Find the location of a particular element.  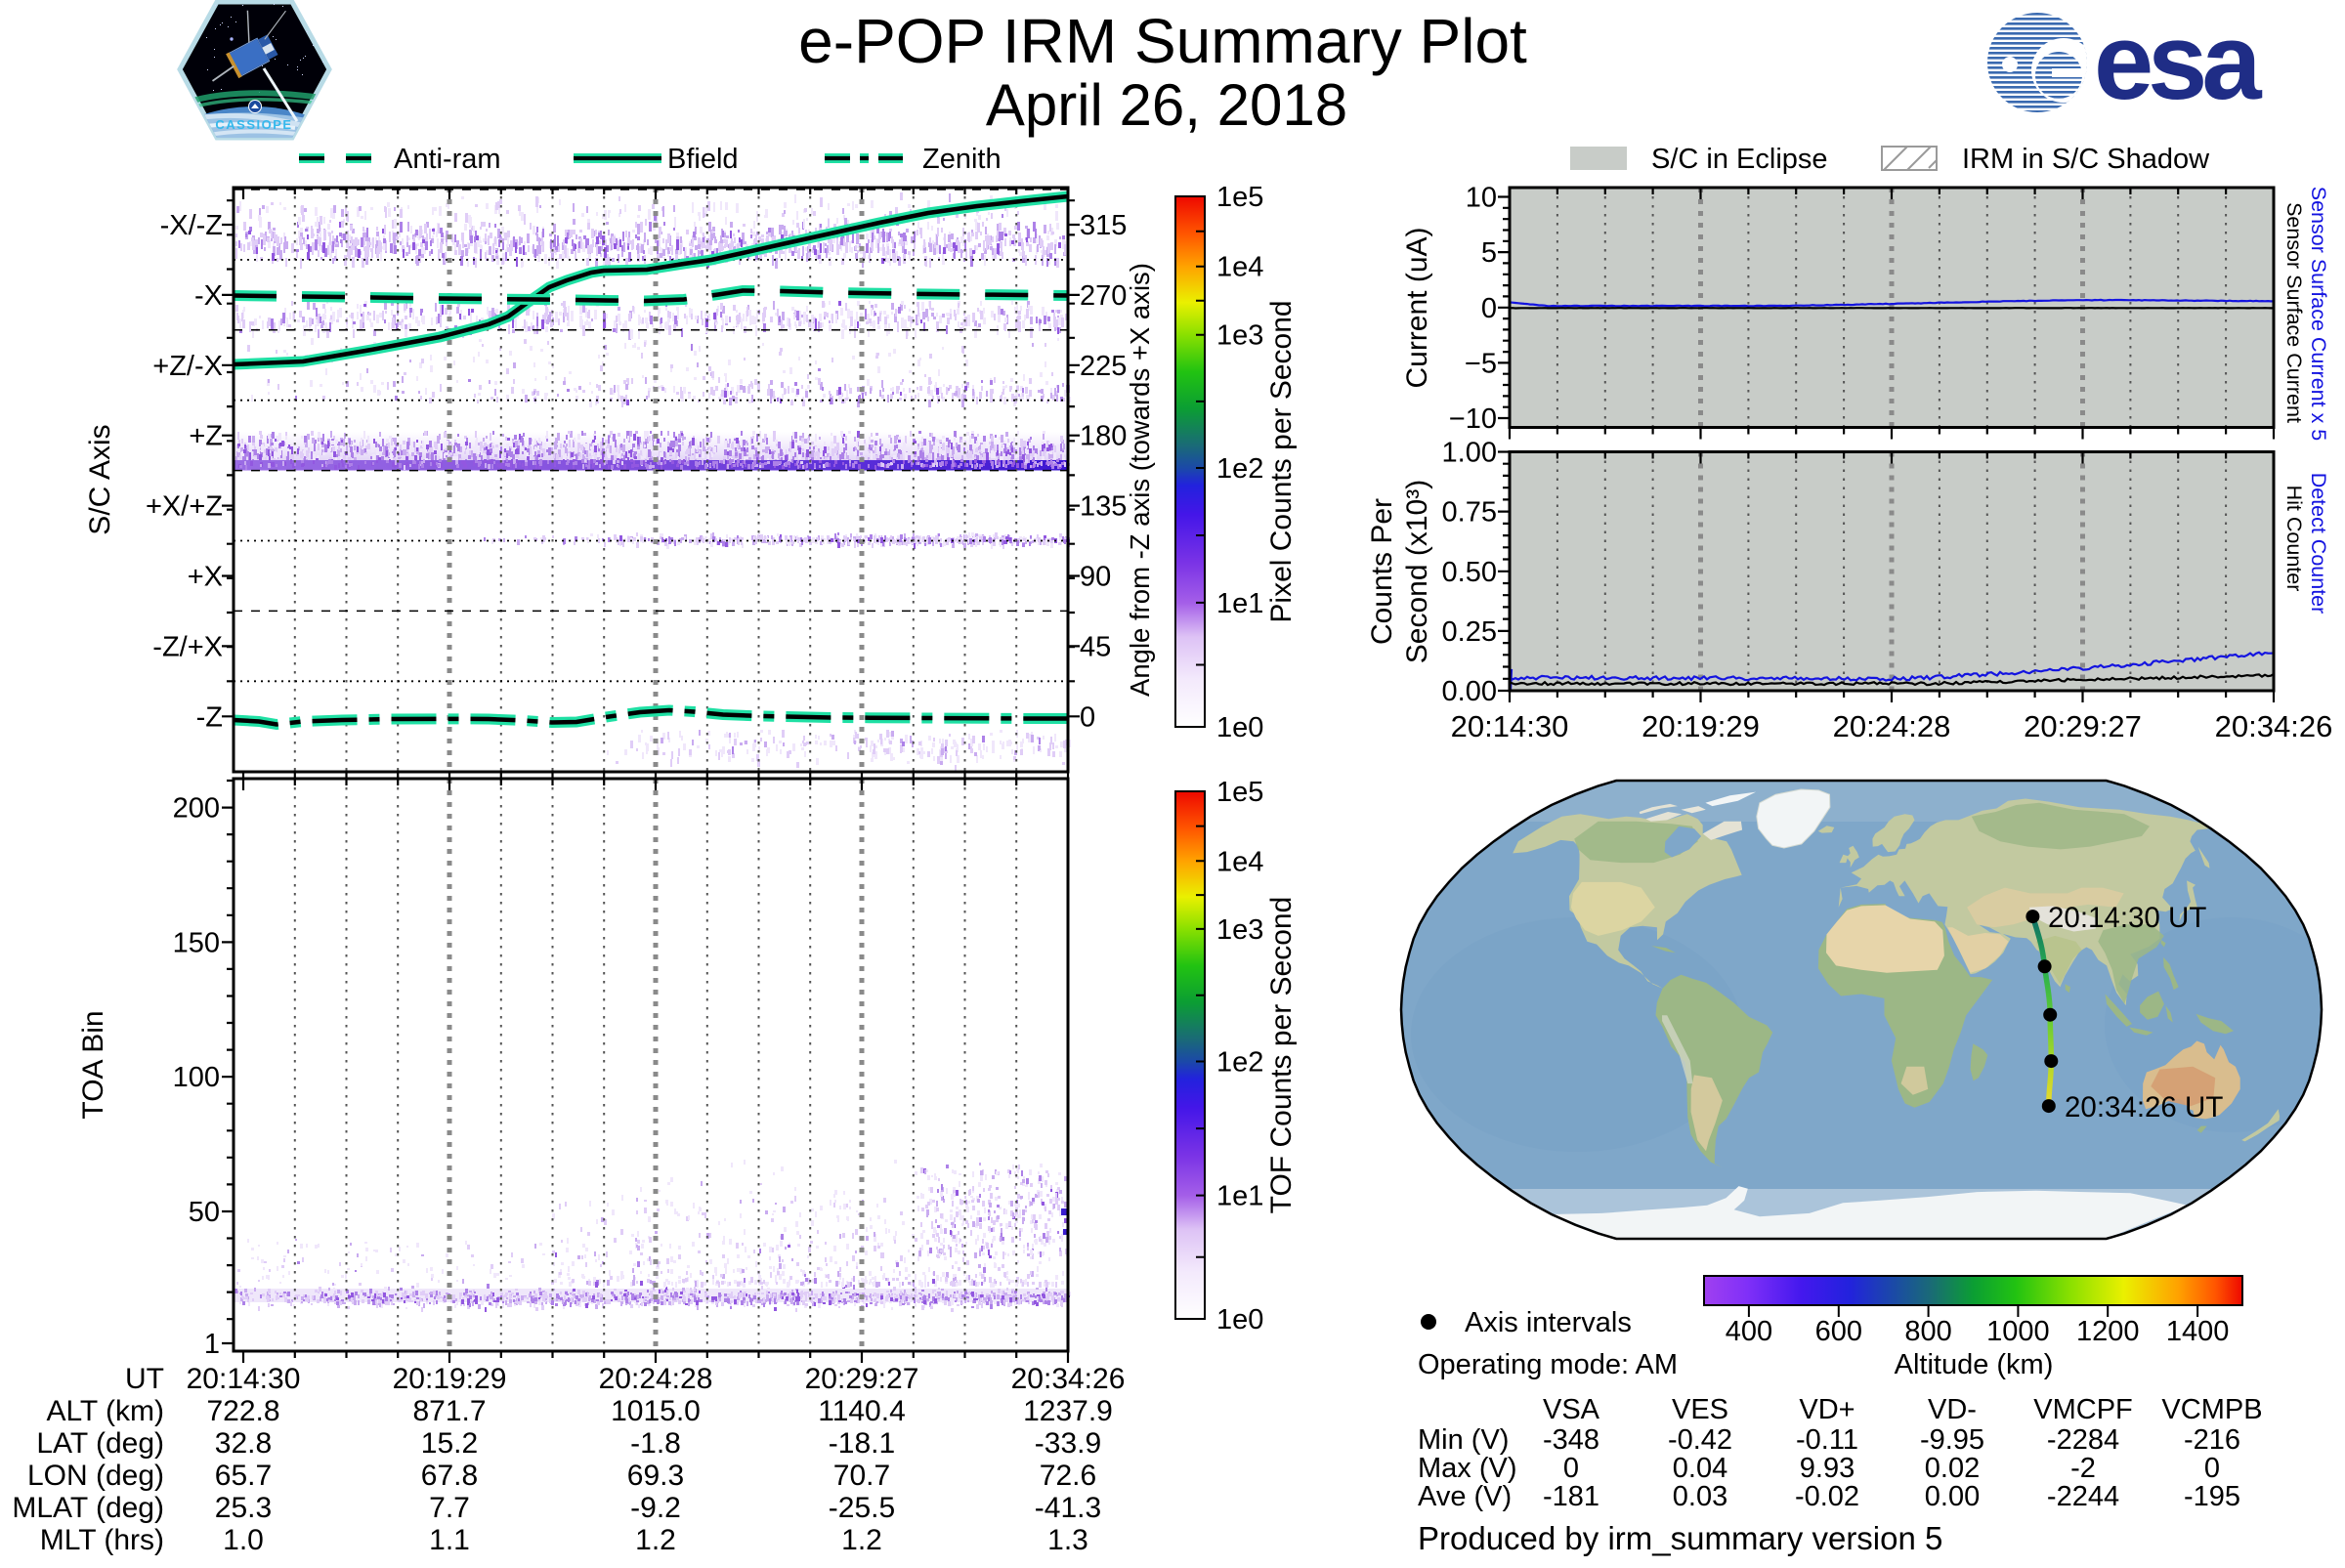

svg-text: IRM in S/C Shadow is located at coordinates (2086, 159).